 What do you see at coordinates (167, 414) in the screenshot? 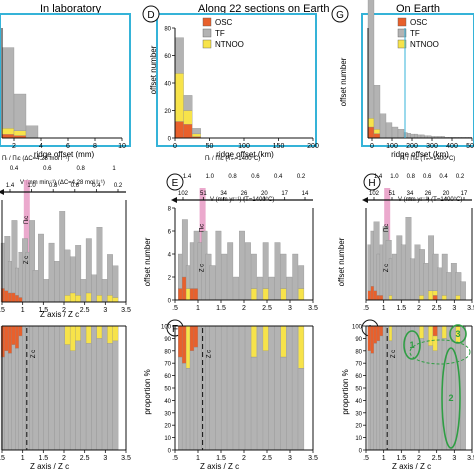
I see `along-bottom-ytick-label-3: 30` at bounding box center [167, 414].